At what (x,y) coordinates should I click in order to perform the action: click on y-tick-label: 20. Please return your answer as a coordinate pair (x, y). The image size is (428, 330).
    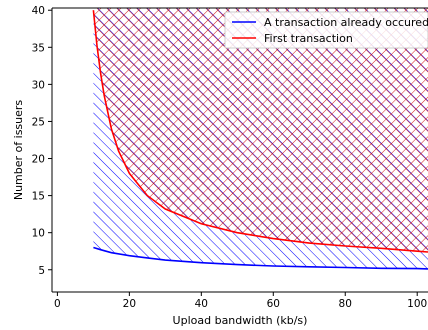
    Looking at the image, I should click on (38, 160).